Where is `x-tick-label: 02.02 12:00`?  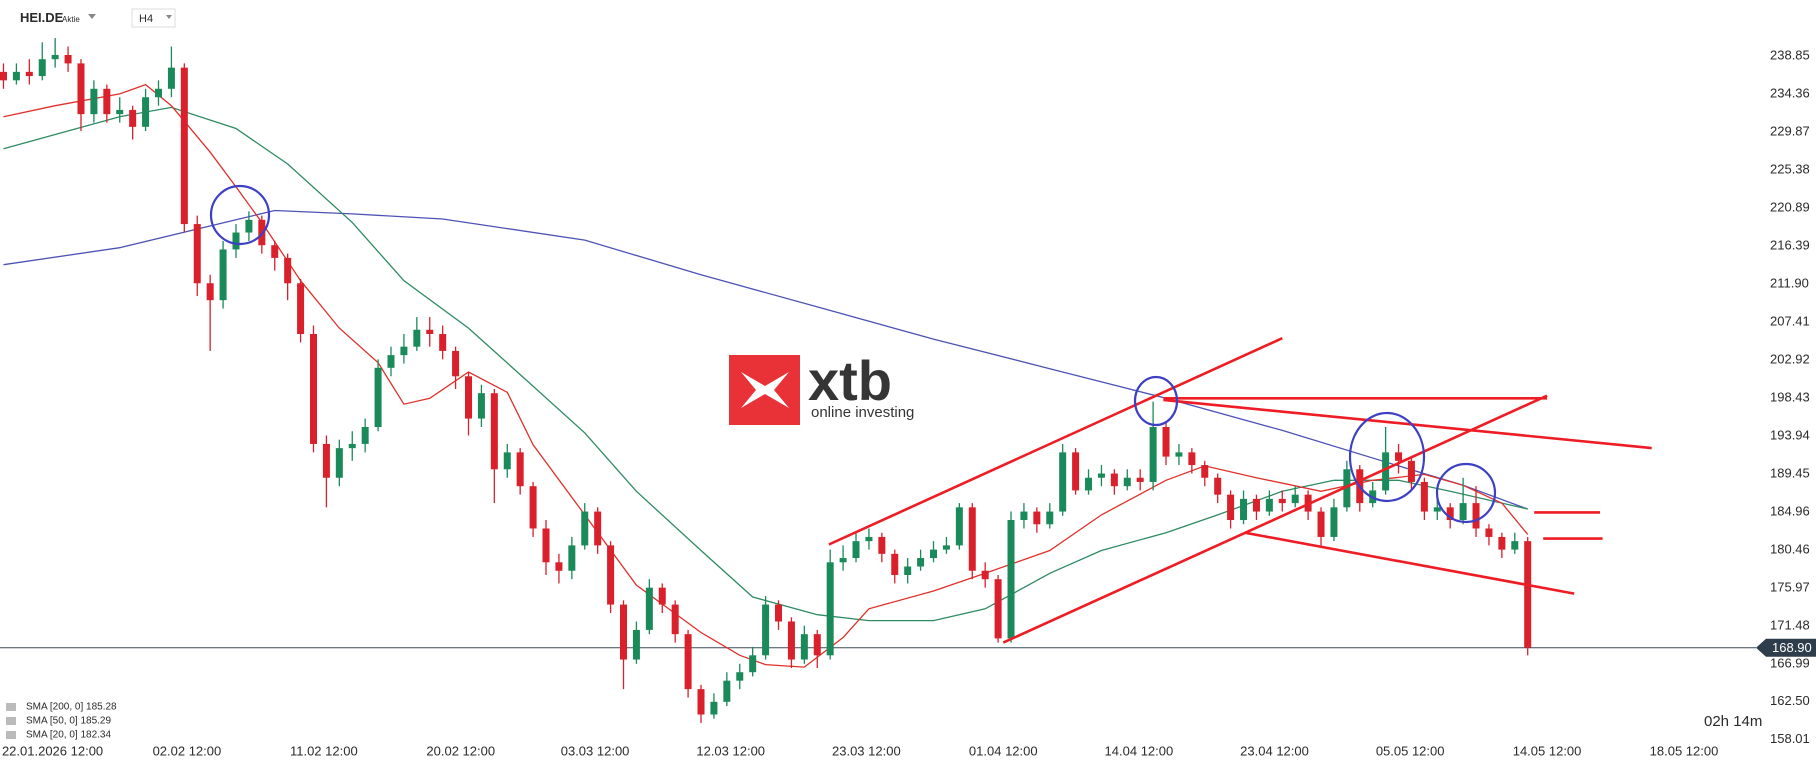 x-tick-label: 02.02 12:00 is located at coordinates (187, 750).